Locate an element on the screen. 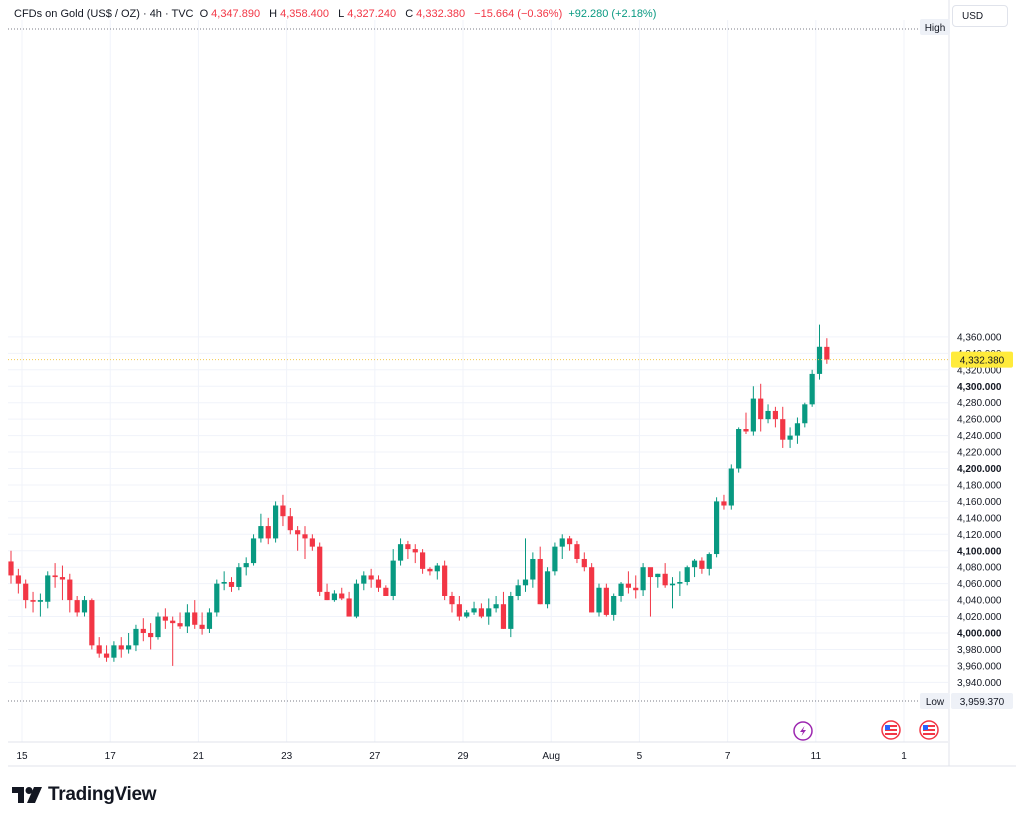 The image size is (1024, 822). last-price-label: 4,332.380 is located at coordinates (982, 361).